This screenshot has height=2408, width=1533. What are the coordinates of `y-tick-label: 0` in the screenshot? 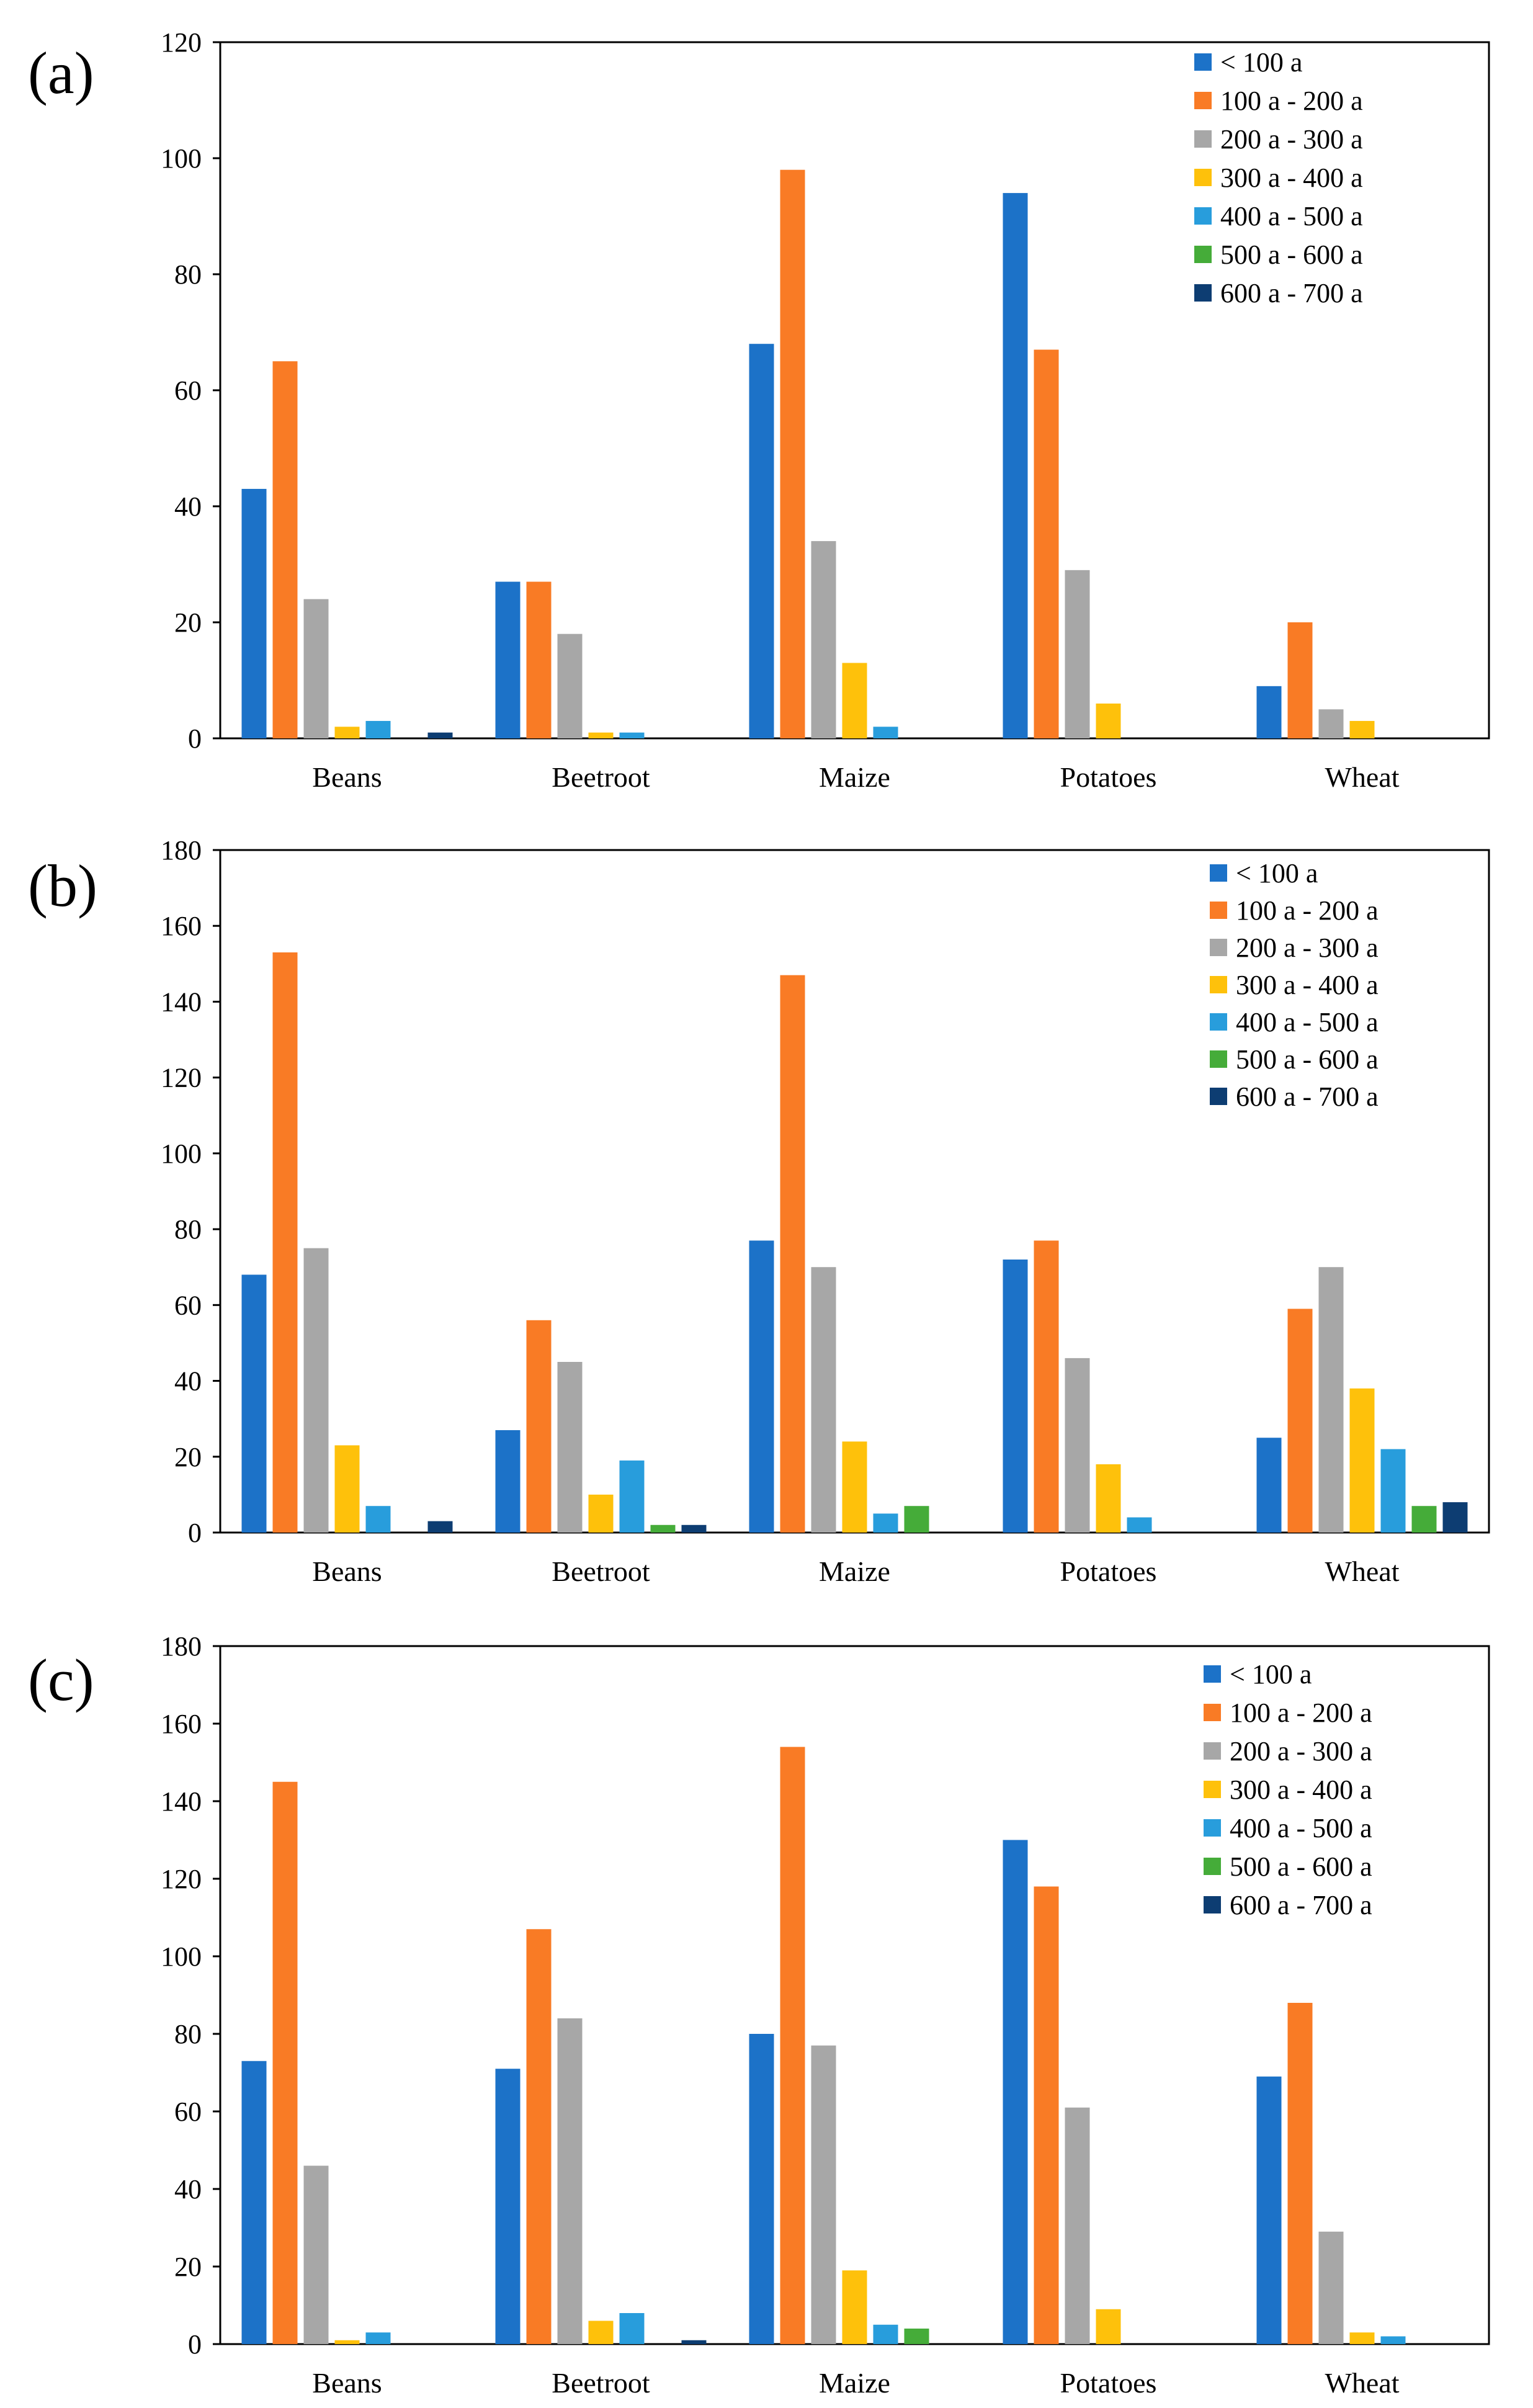 It's located at (195, 1533).